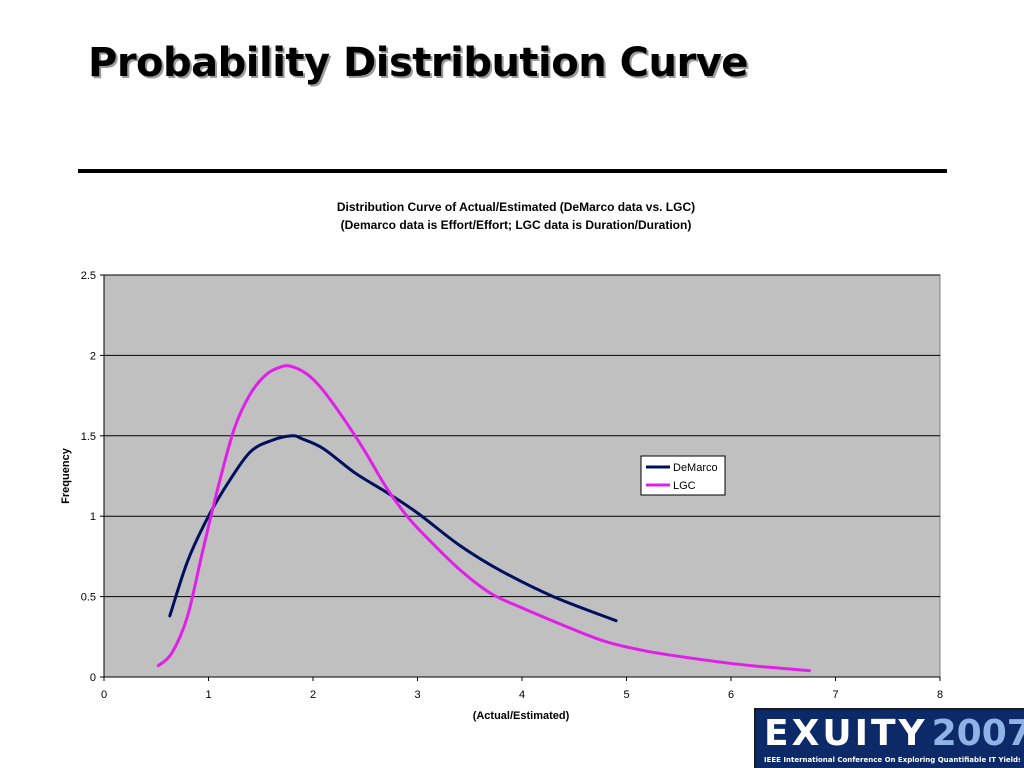 This screenshot has height=768, width=1024. Describe the element at coordinates (66, 475) in the screenshot. I see `y-axis-label: Frequency` at that location.